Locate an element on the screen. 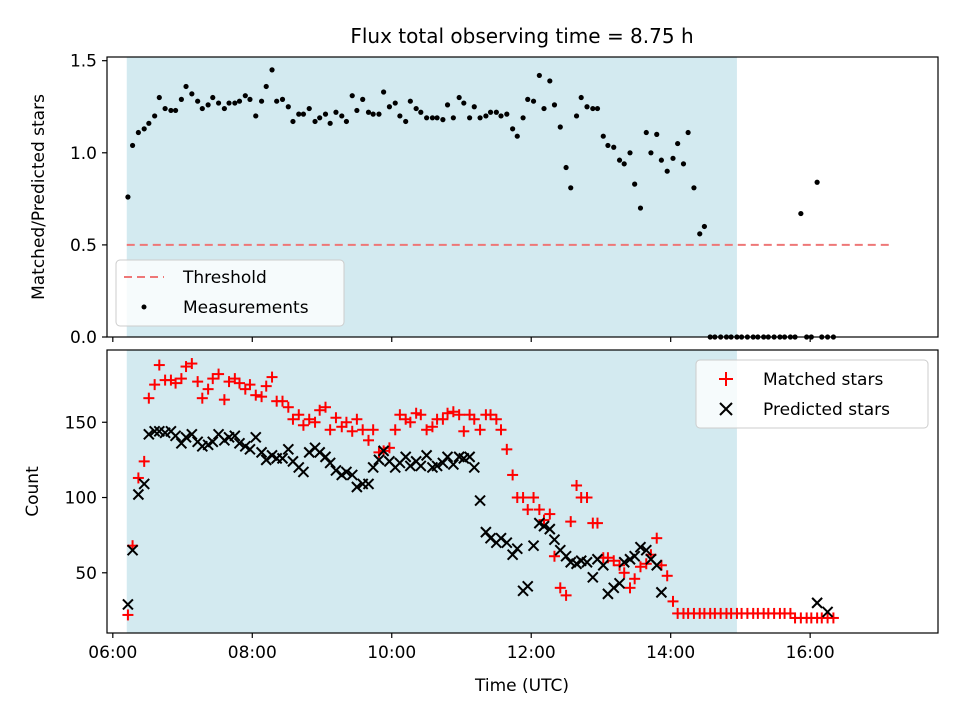 The image size is (960, 720). top-legend-box is located at coordinates (230, 293).